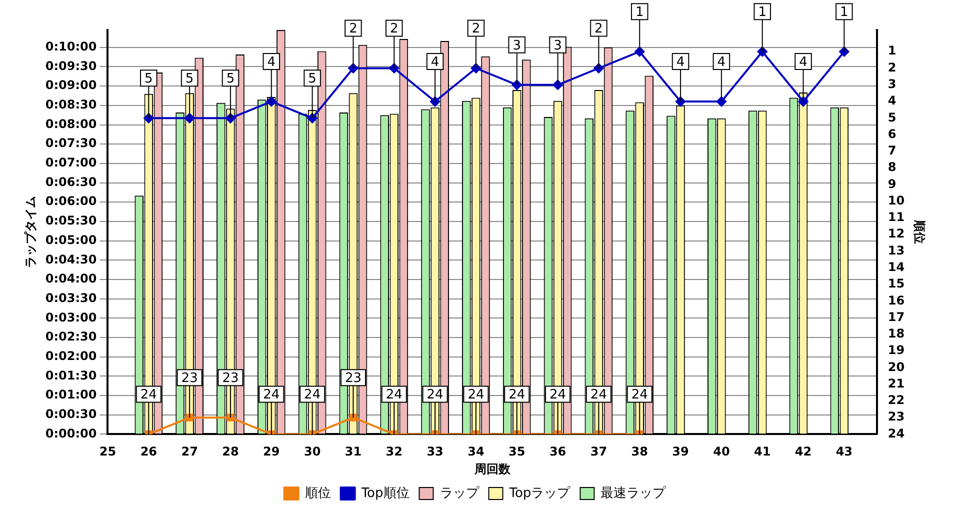 Image resolution: width=970 pixels, height=530 pixels. Describe the element at coordinates (892, 51) in the screenshot. I see `y2-tick-label: 1` at that location.